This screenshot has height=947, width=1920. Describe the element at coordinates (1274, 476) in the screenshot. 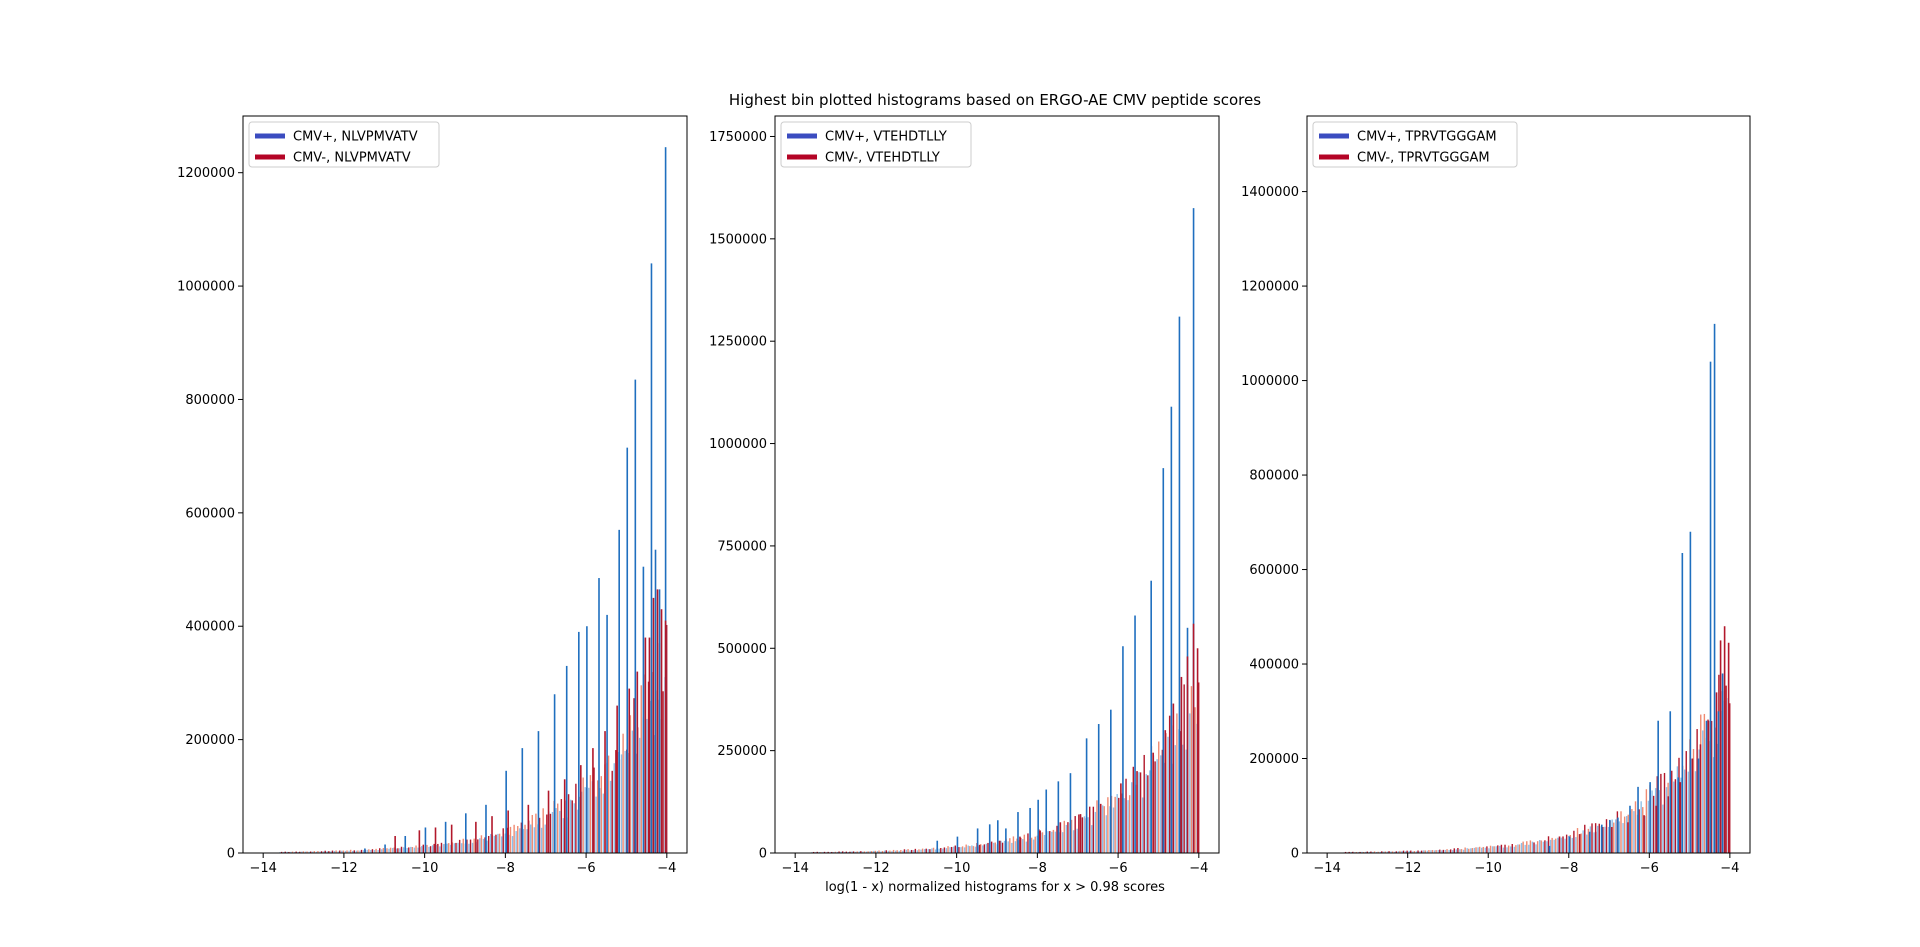

I see `y-tick-label: 800000` at that location.